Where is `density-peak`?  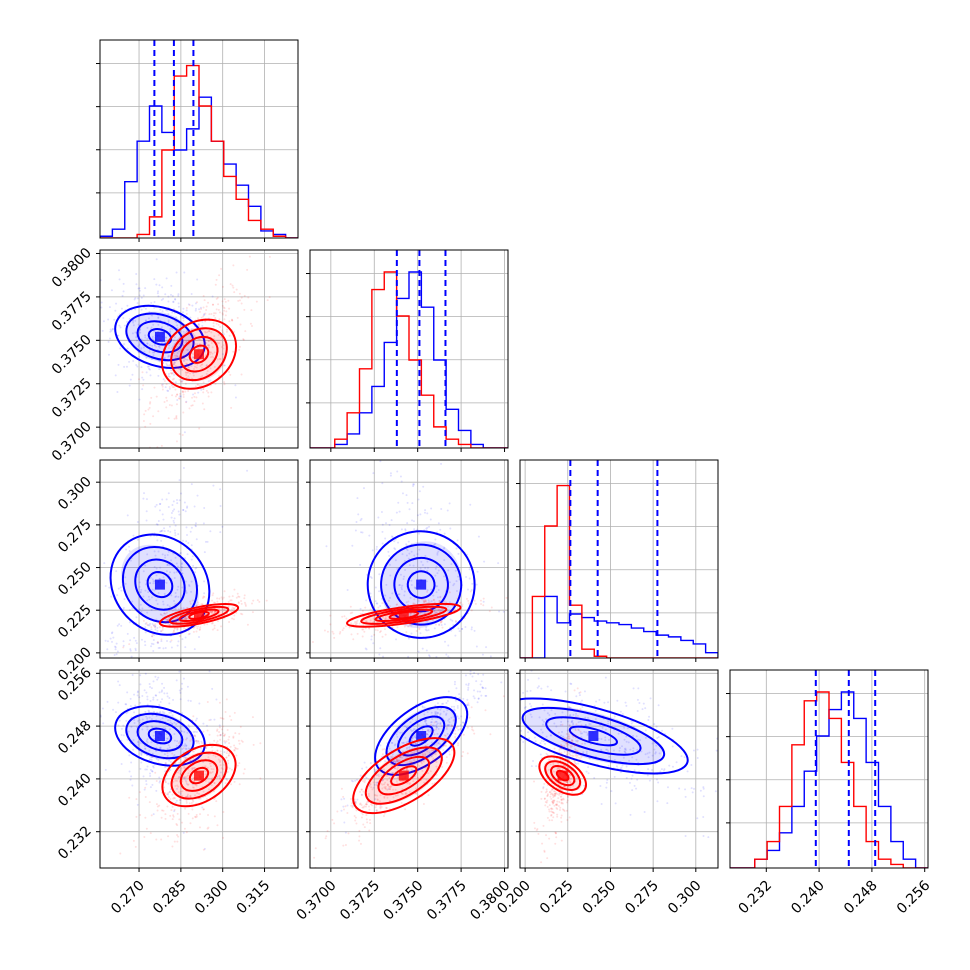 density-peak is located at coordinates (199, 615).